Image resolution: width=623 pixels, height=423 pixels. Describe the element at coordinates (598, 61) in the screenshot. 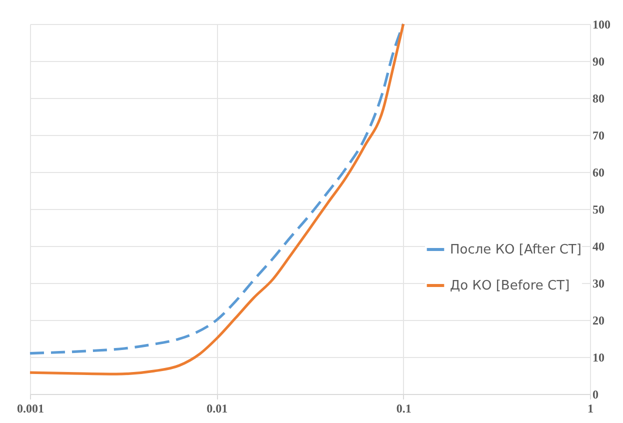

I see `y-tick-label: 90` at that location.